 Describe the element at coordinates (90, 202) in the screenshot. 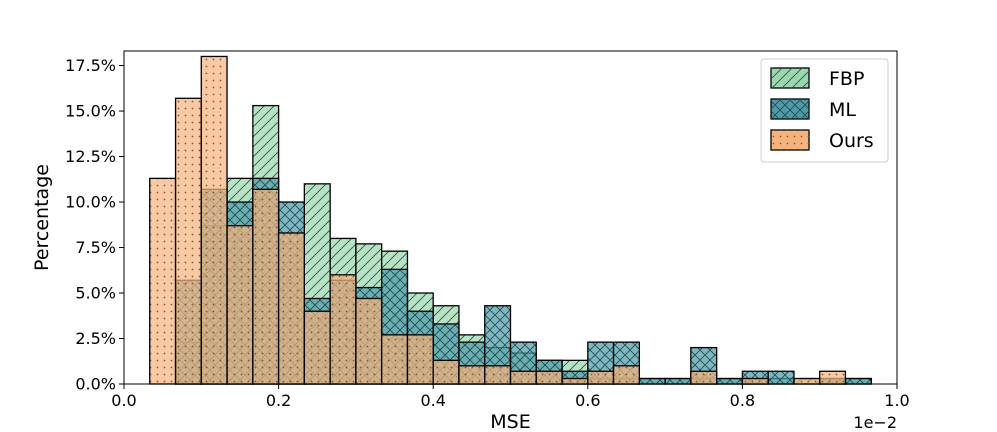

I see `y-tick-label: 10.0%` at that location.